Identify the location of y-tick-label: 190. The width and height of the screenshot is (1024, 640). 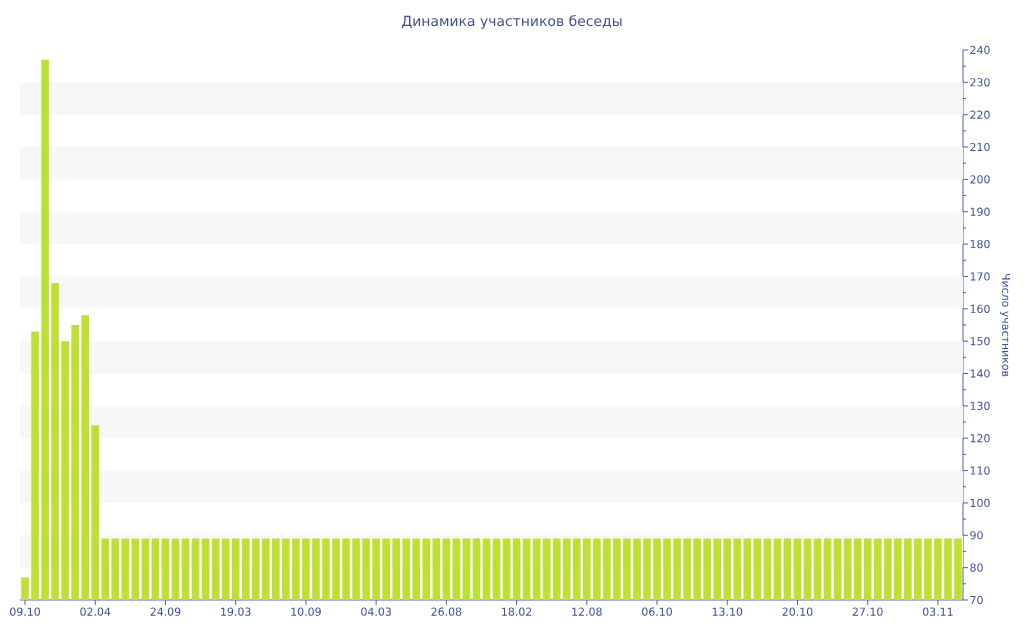
(980, 211).